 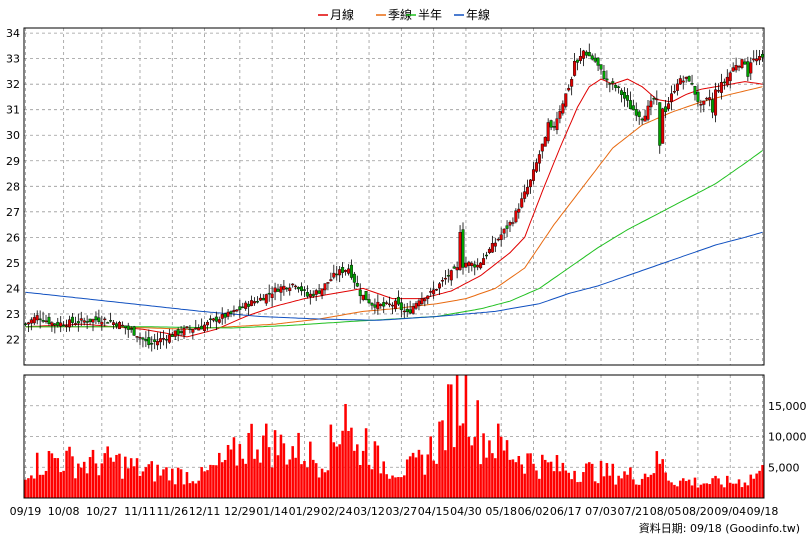 I want to click on price-tick-label: 26, so click(x=13, y=237).